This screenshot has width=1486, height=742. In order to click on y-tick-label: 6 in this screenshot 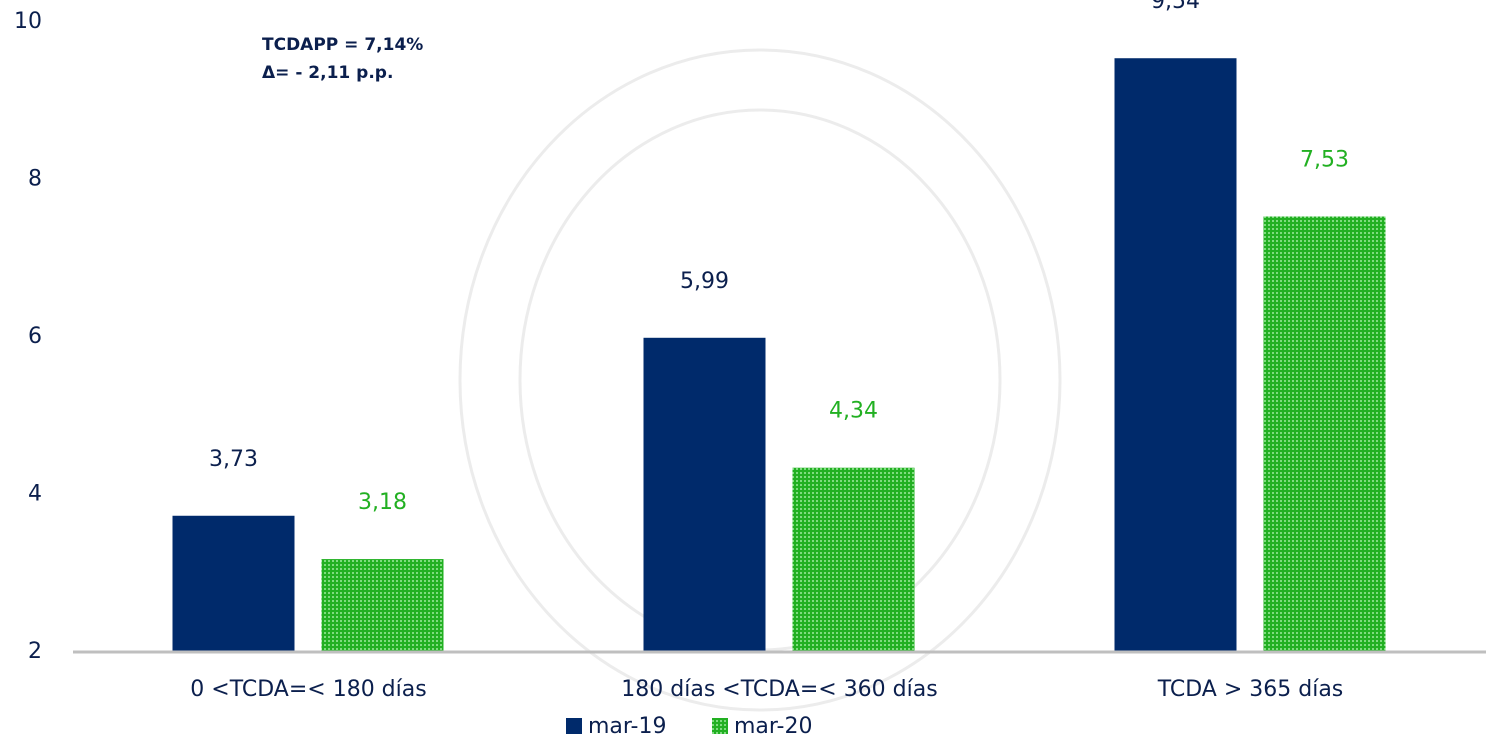, I will do `click(35, 336)`.